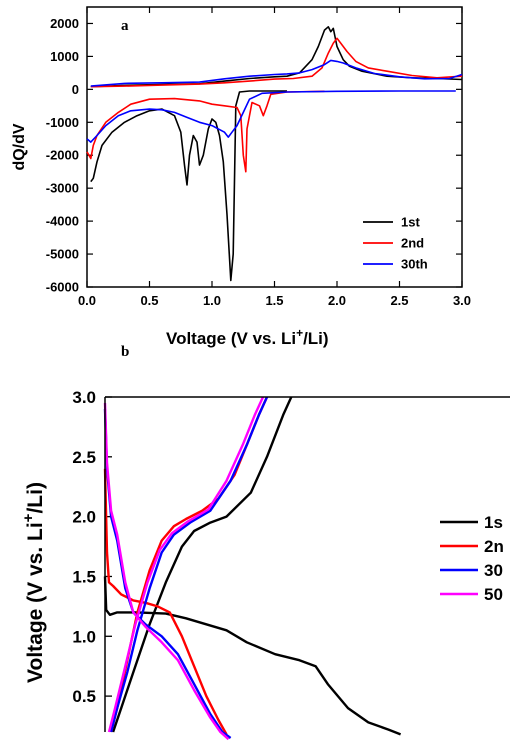  What do you see at coordinates (84, 397) in the screenshot?
I see `panel-b-y-tick-label: 3.0` at bounding box center [84, 397].